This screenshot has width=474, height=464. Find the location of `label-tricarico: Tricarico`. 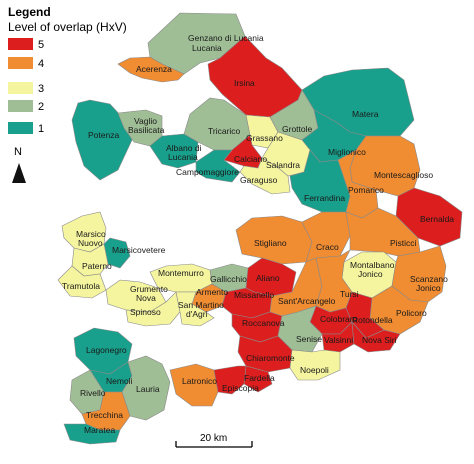

label-tricarico: Tricarico is located at coordinates (224, 131).